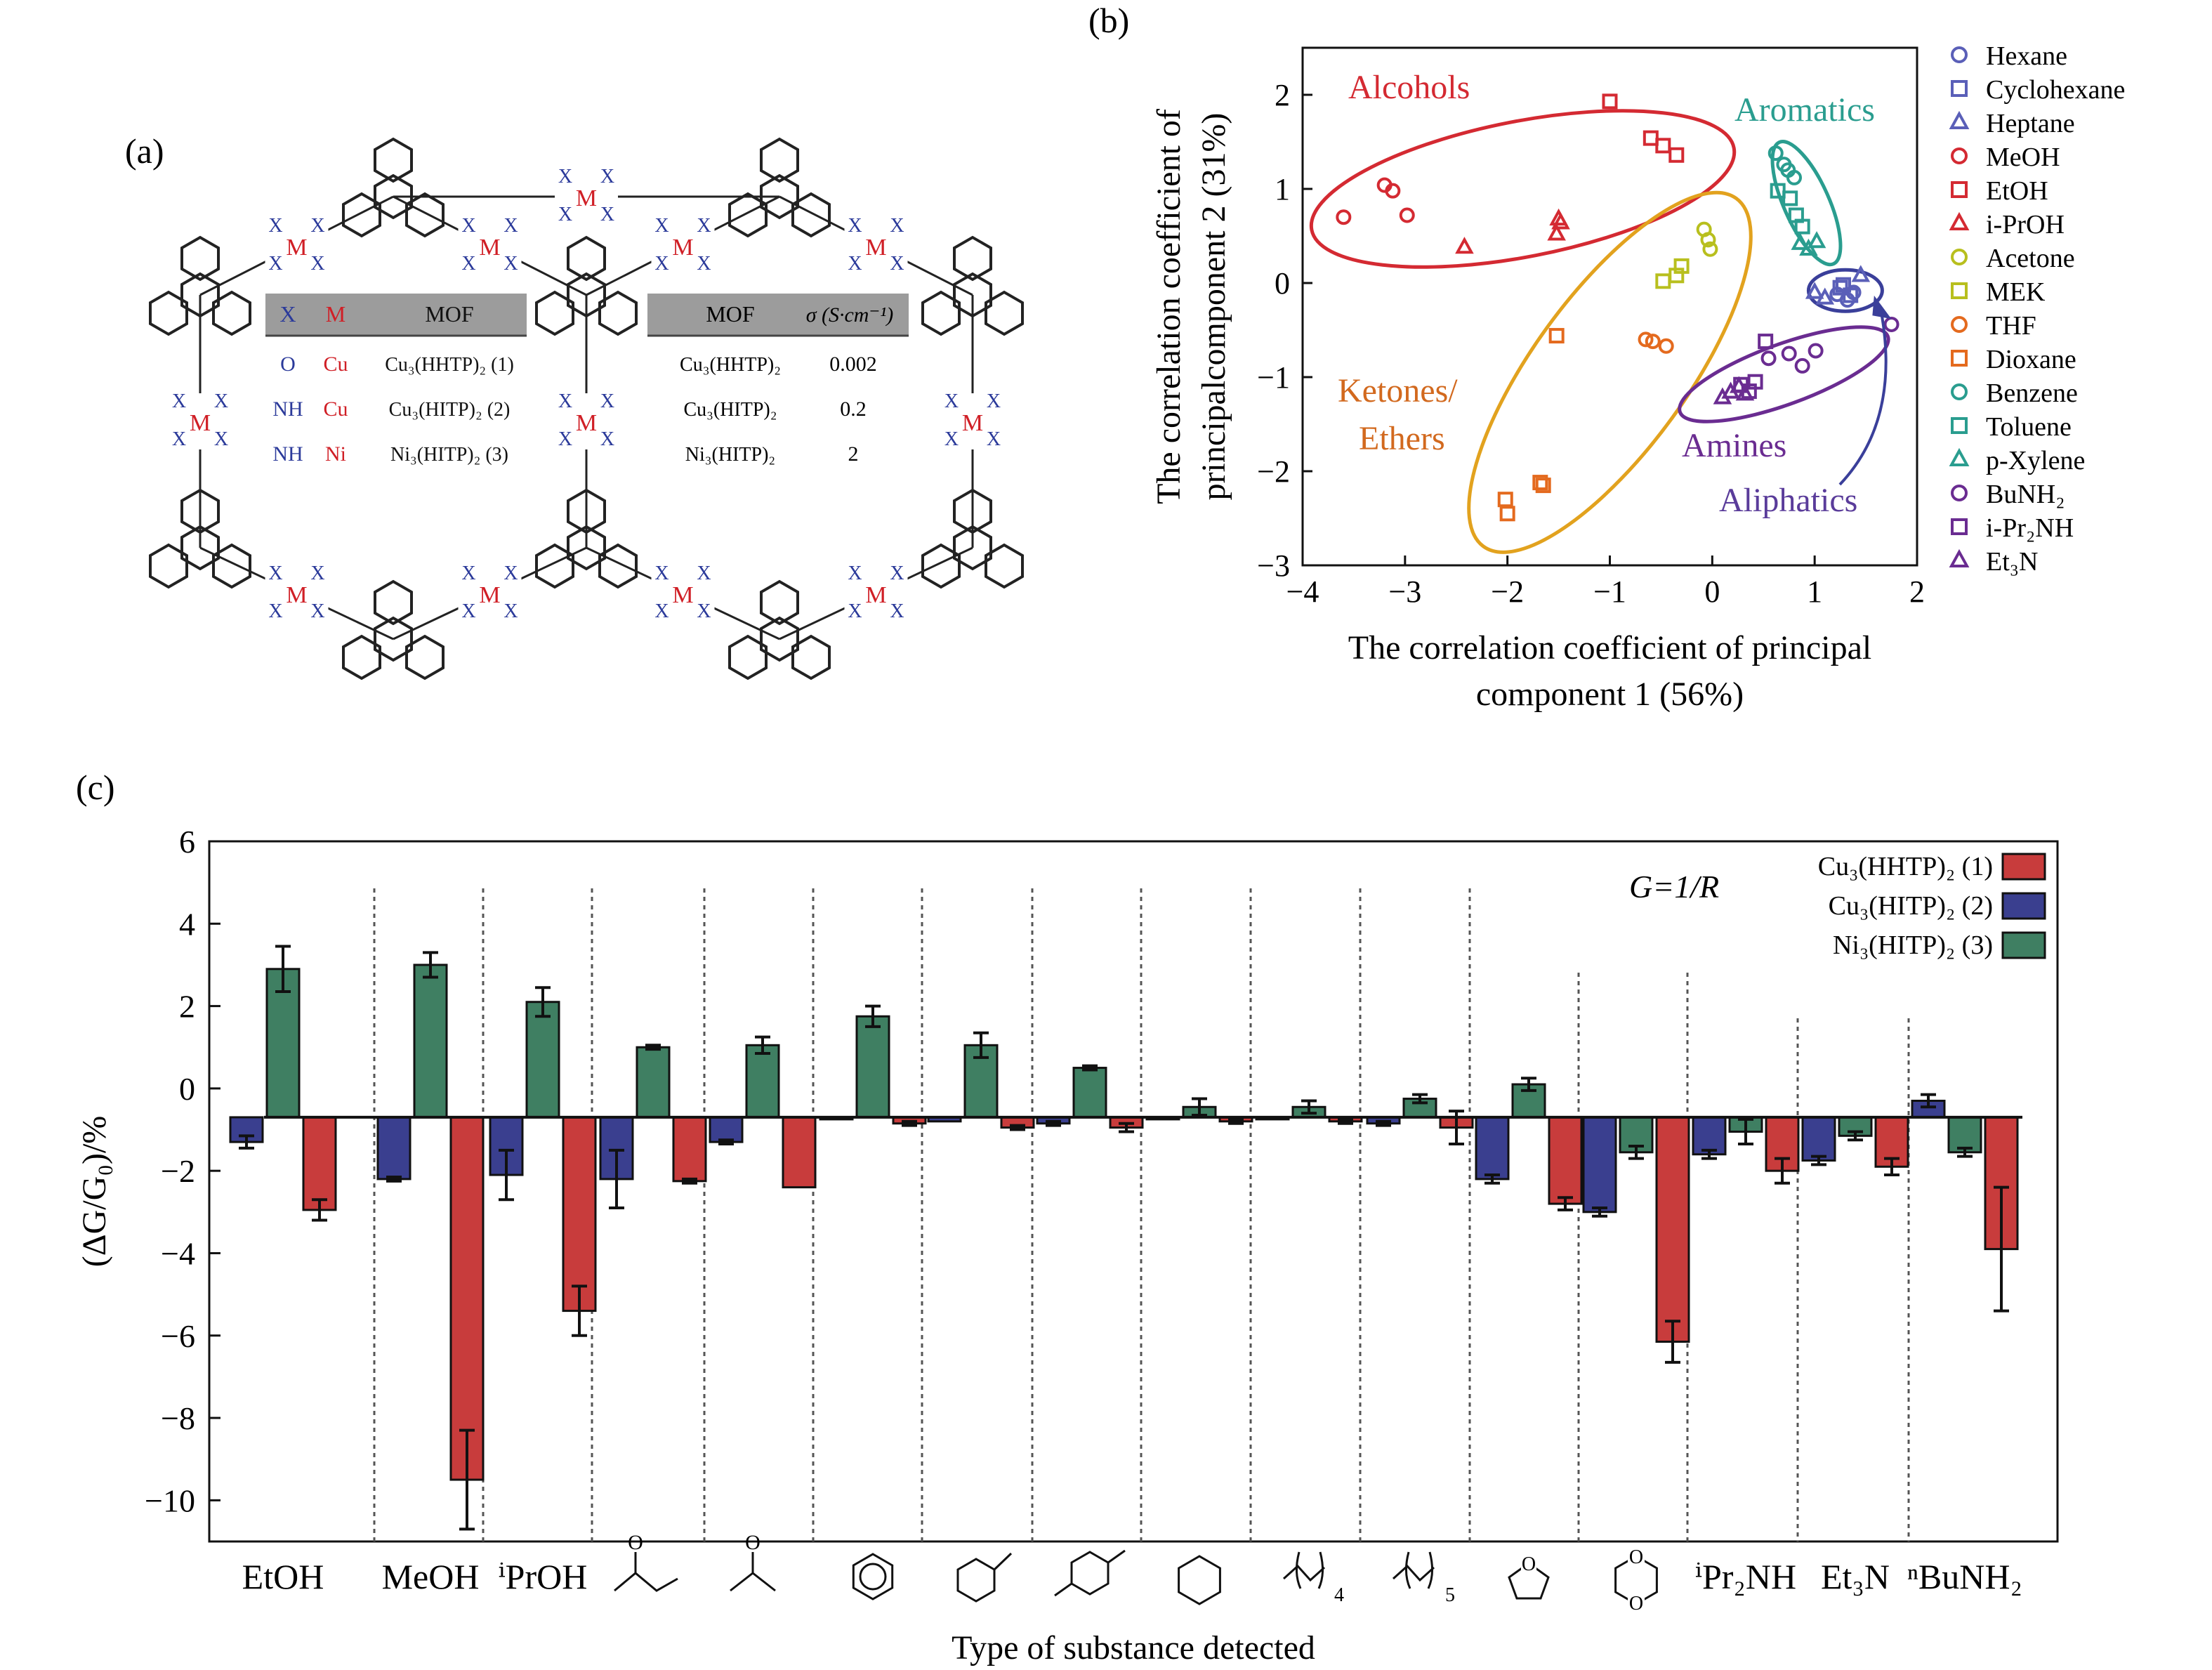 The image size is (2212, 1670). What do you see at coordinates (95, 788) in the screenshot?
I see `panel-label-c: (c)` at bounding box center [95, 788].